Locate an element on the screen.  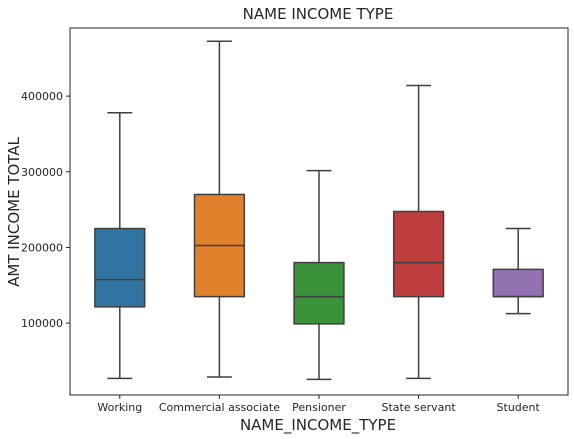
y-tick-label: 100000 is located at coordinates (42, 323).